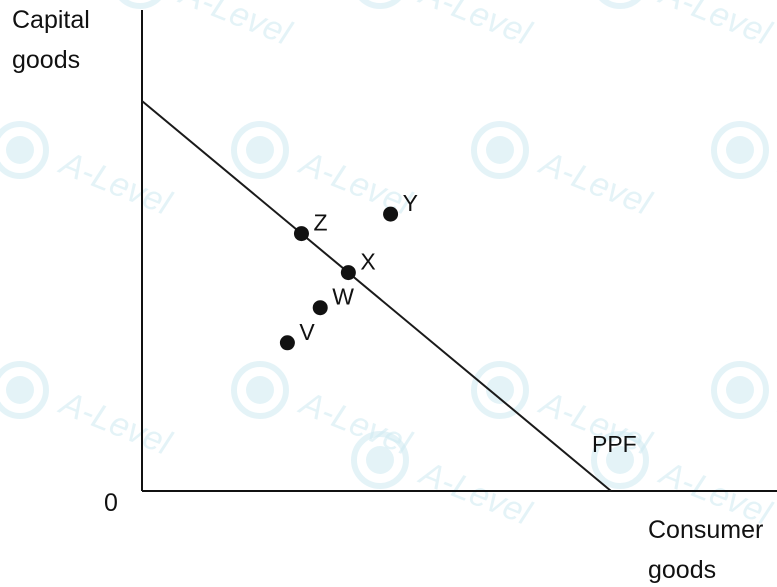  I want to click on point-label-v: V, so click(307, 332).